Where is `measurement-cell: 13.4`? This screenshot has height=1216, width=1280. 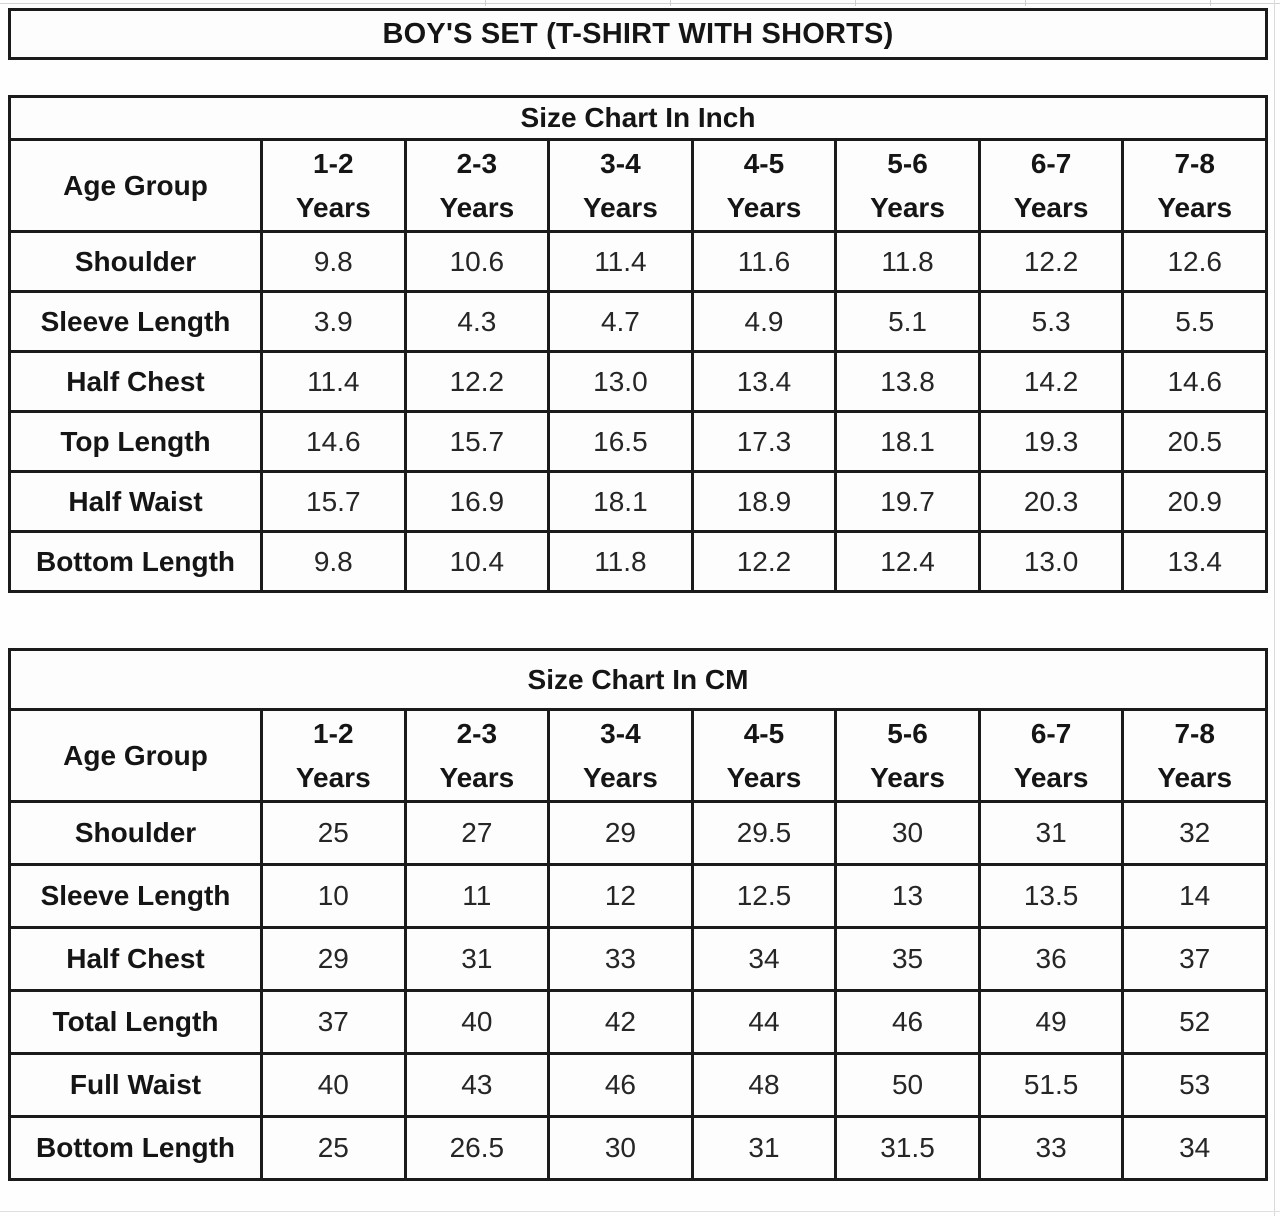
measurement-cell: 13.4 is located at coordinates (764, 381).